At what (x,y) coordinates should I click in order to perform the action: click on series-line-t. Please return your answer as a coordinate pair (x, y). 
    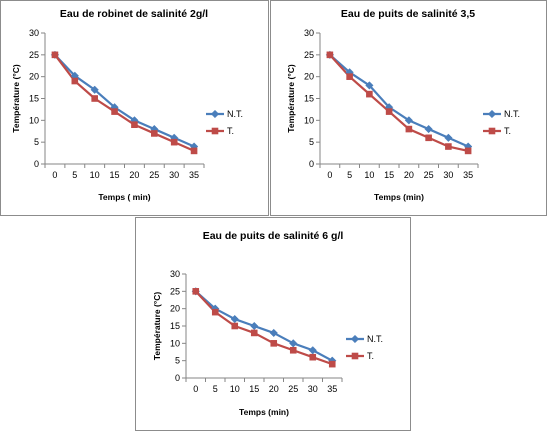
    Looking at the image, I should click on (124, 103).